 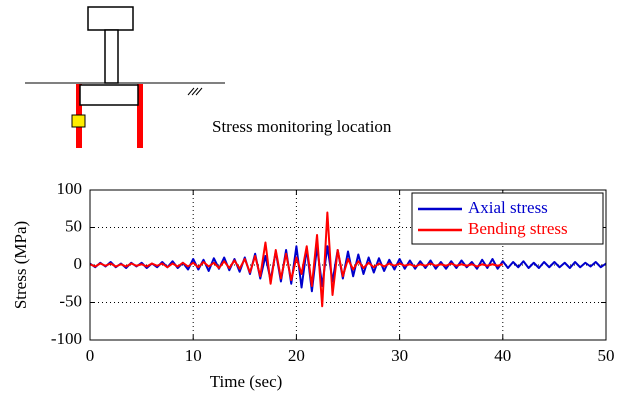 What do you see at coordinates (110, 18) in the screenshot?
I see `superstructure` at bounding box center [110, 18].